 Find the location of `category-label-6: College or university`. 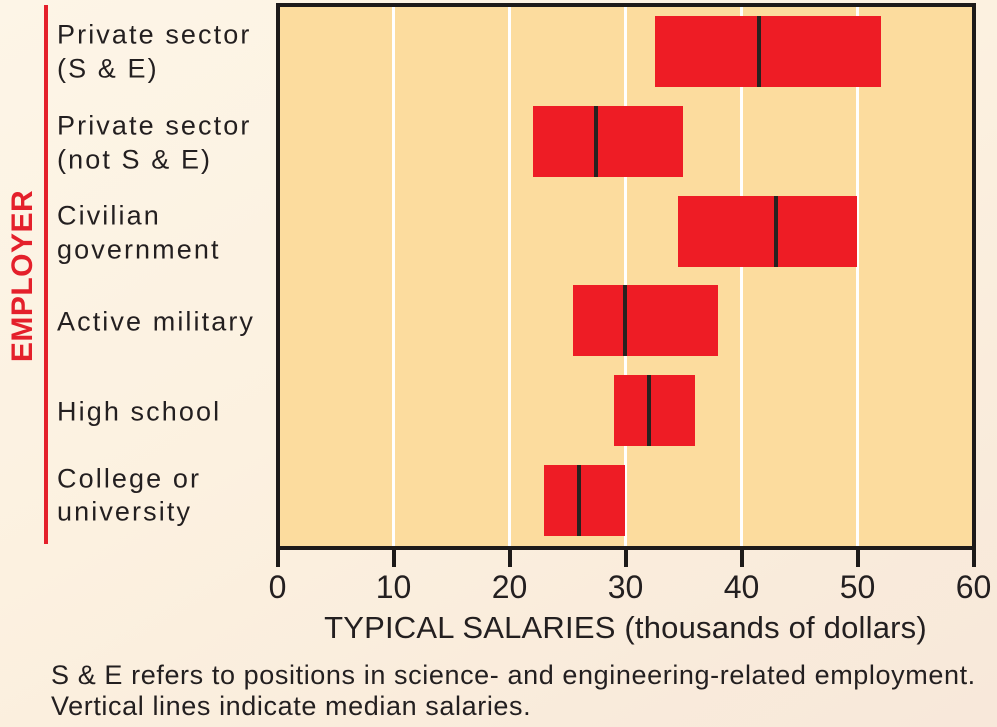

category-label-6: College or university is located at coordinates (129, 495).